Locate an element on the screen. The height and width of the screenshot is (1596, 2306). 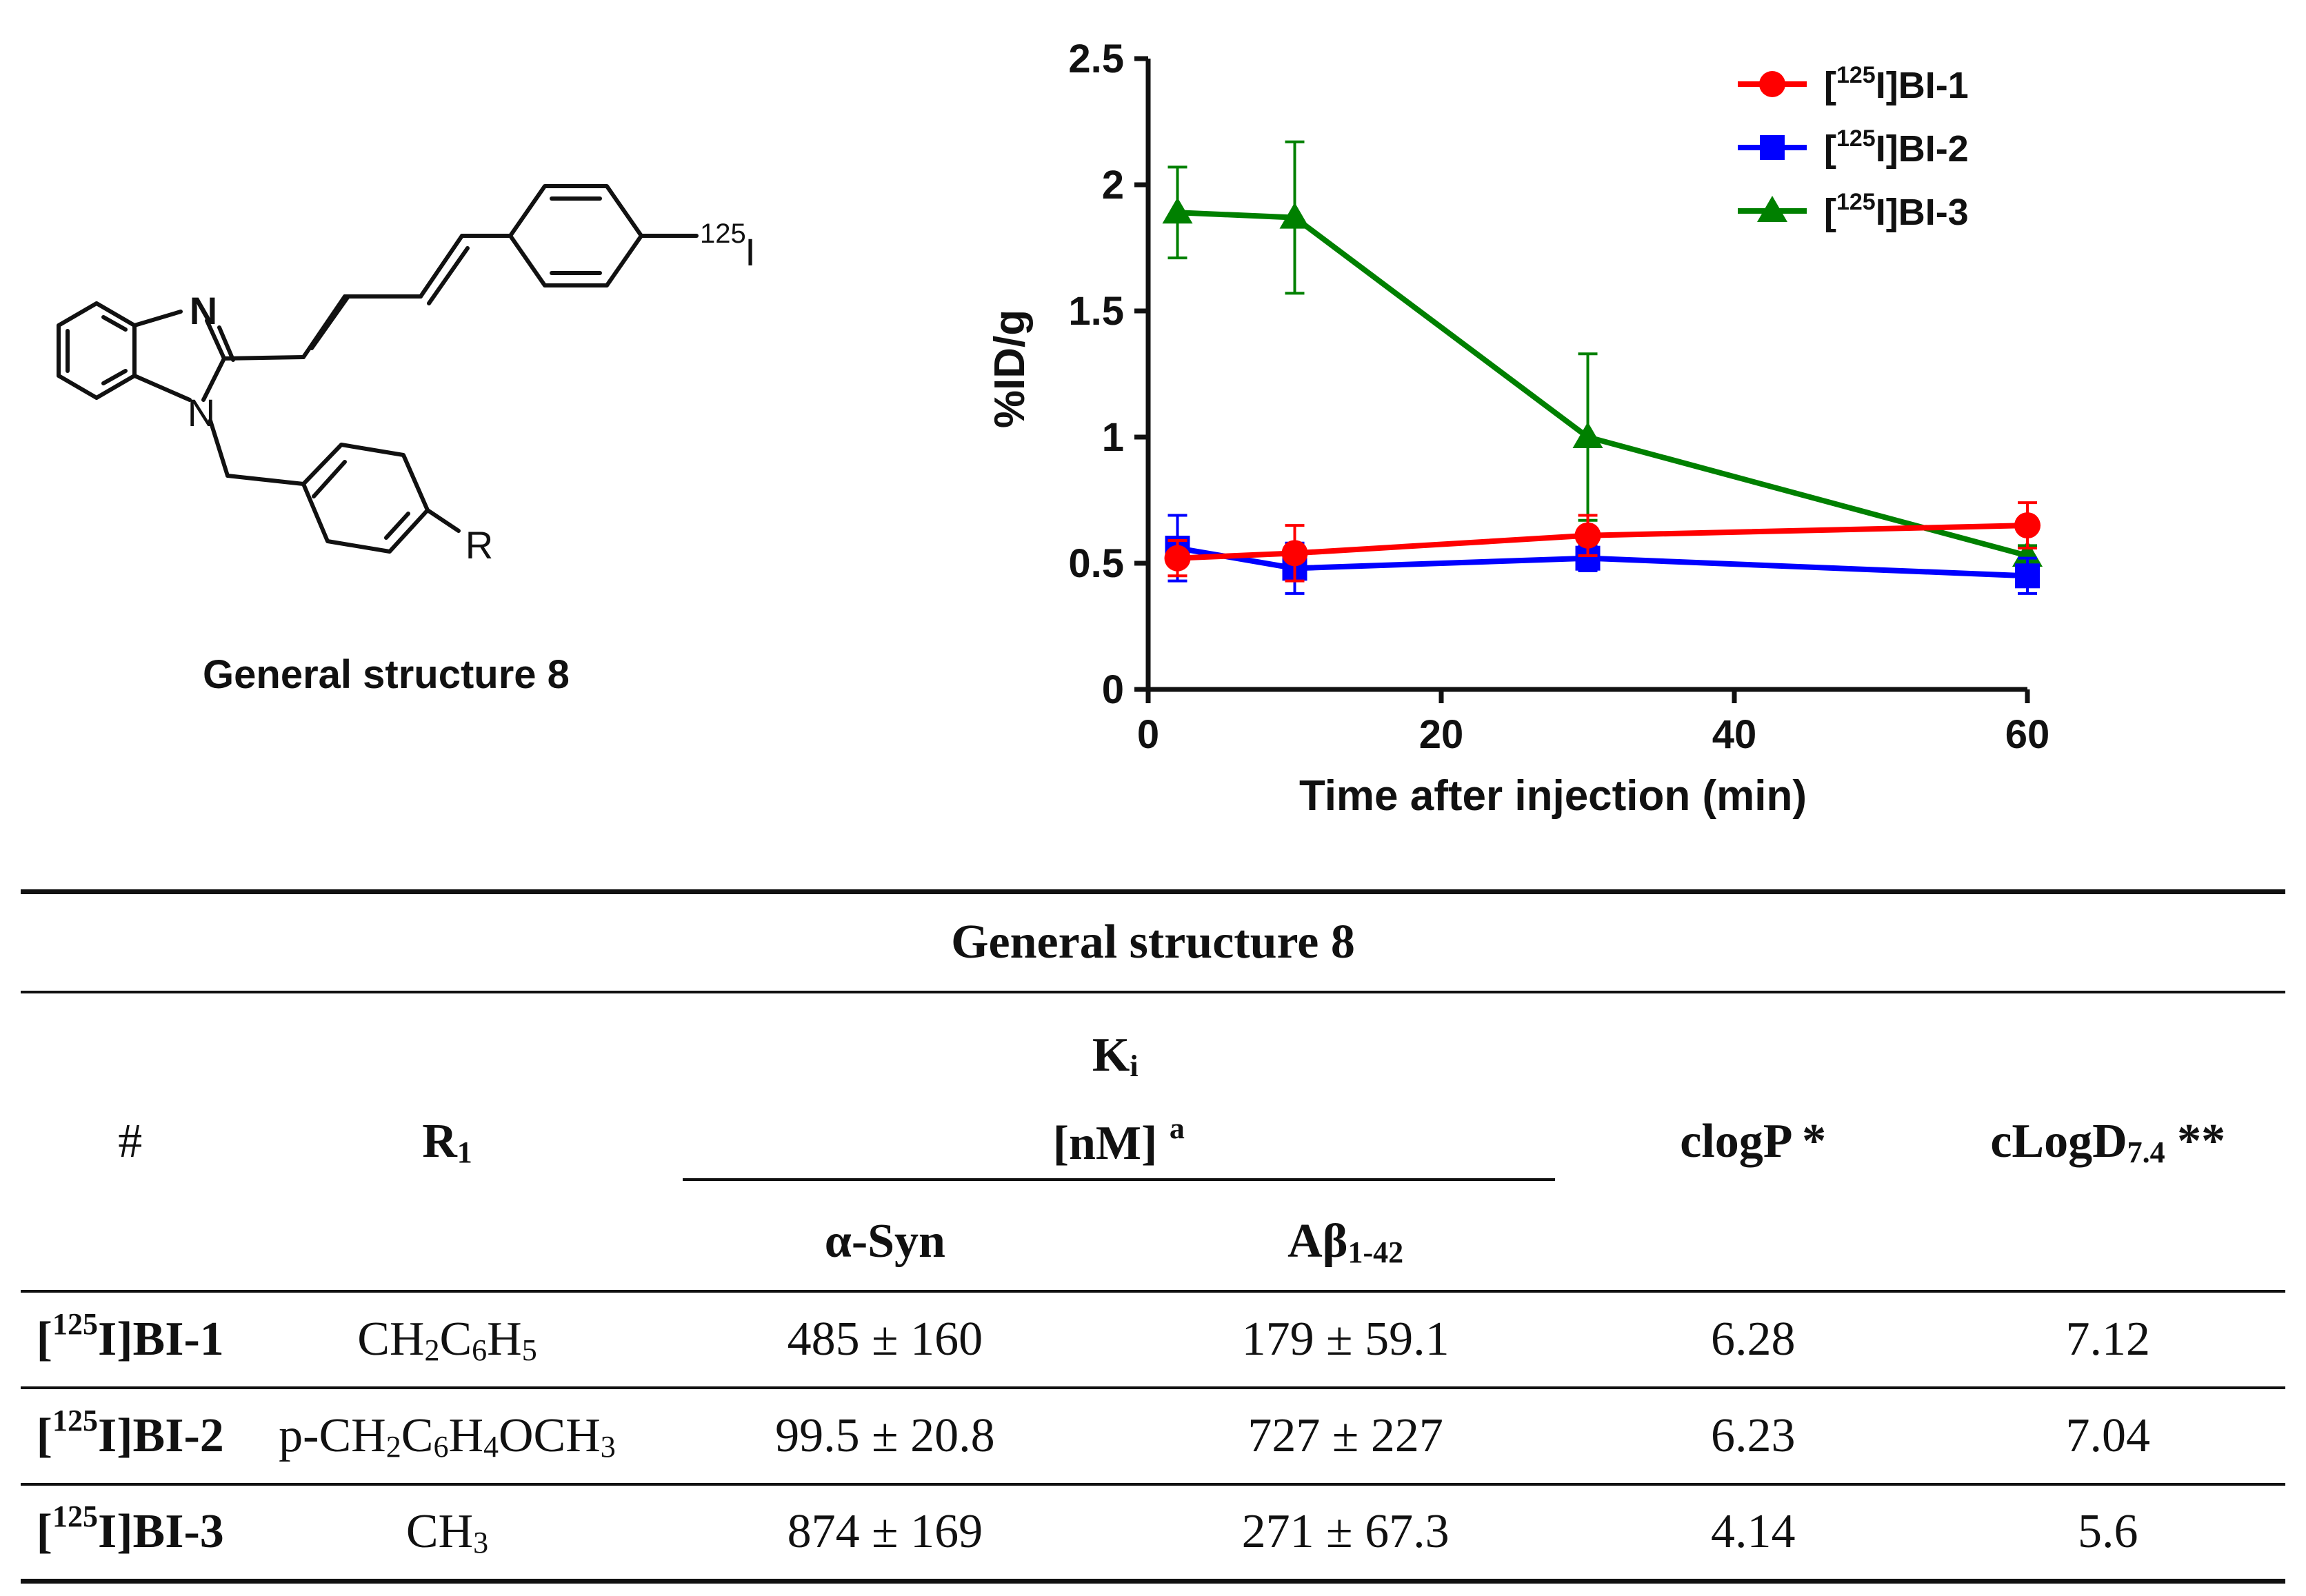
cell-abeta: 179 ± 59.1 is located at coordinates (1345, 1339).